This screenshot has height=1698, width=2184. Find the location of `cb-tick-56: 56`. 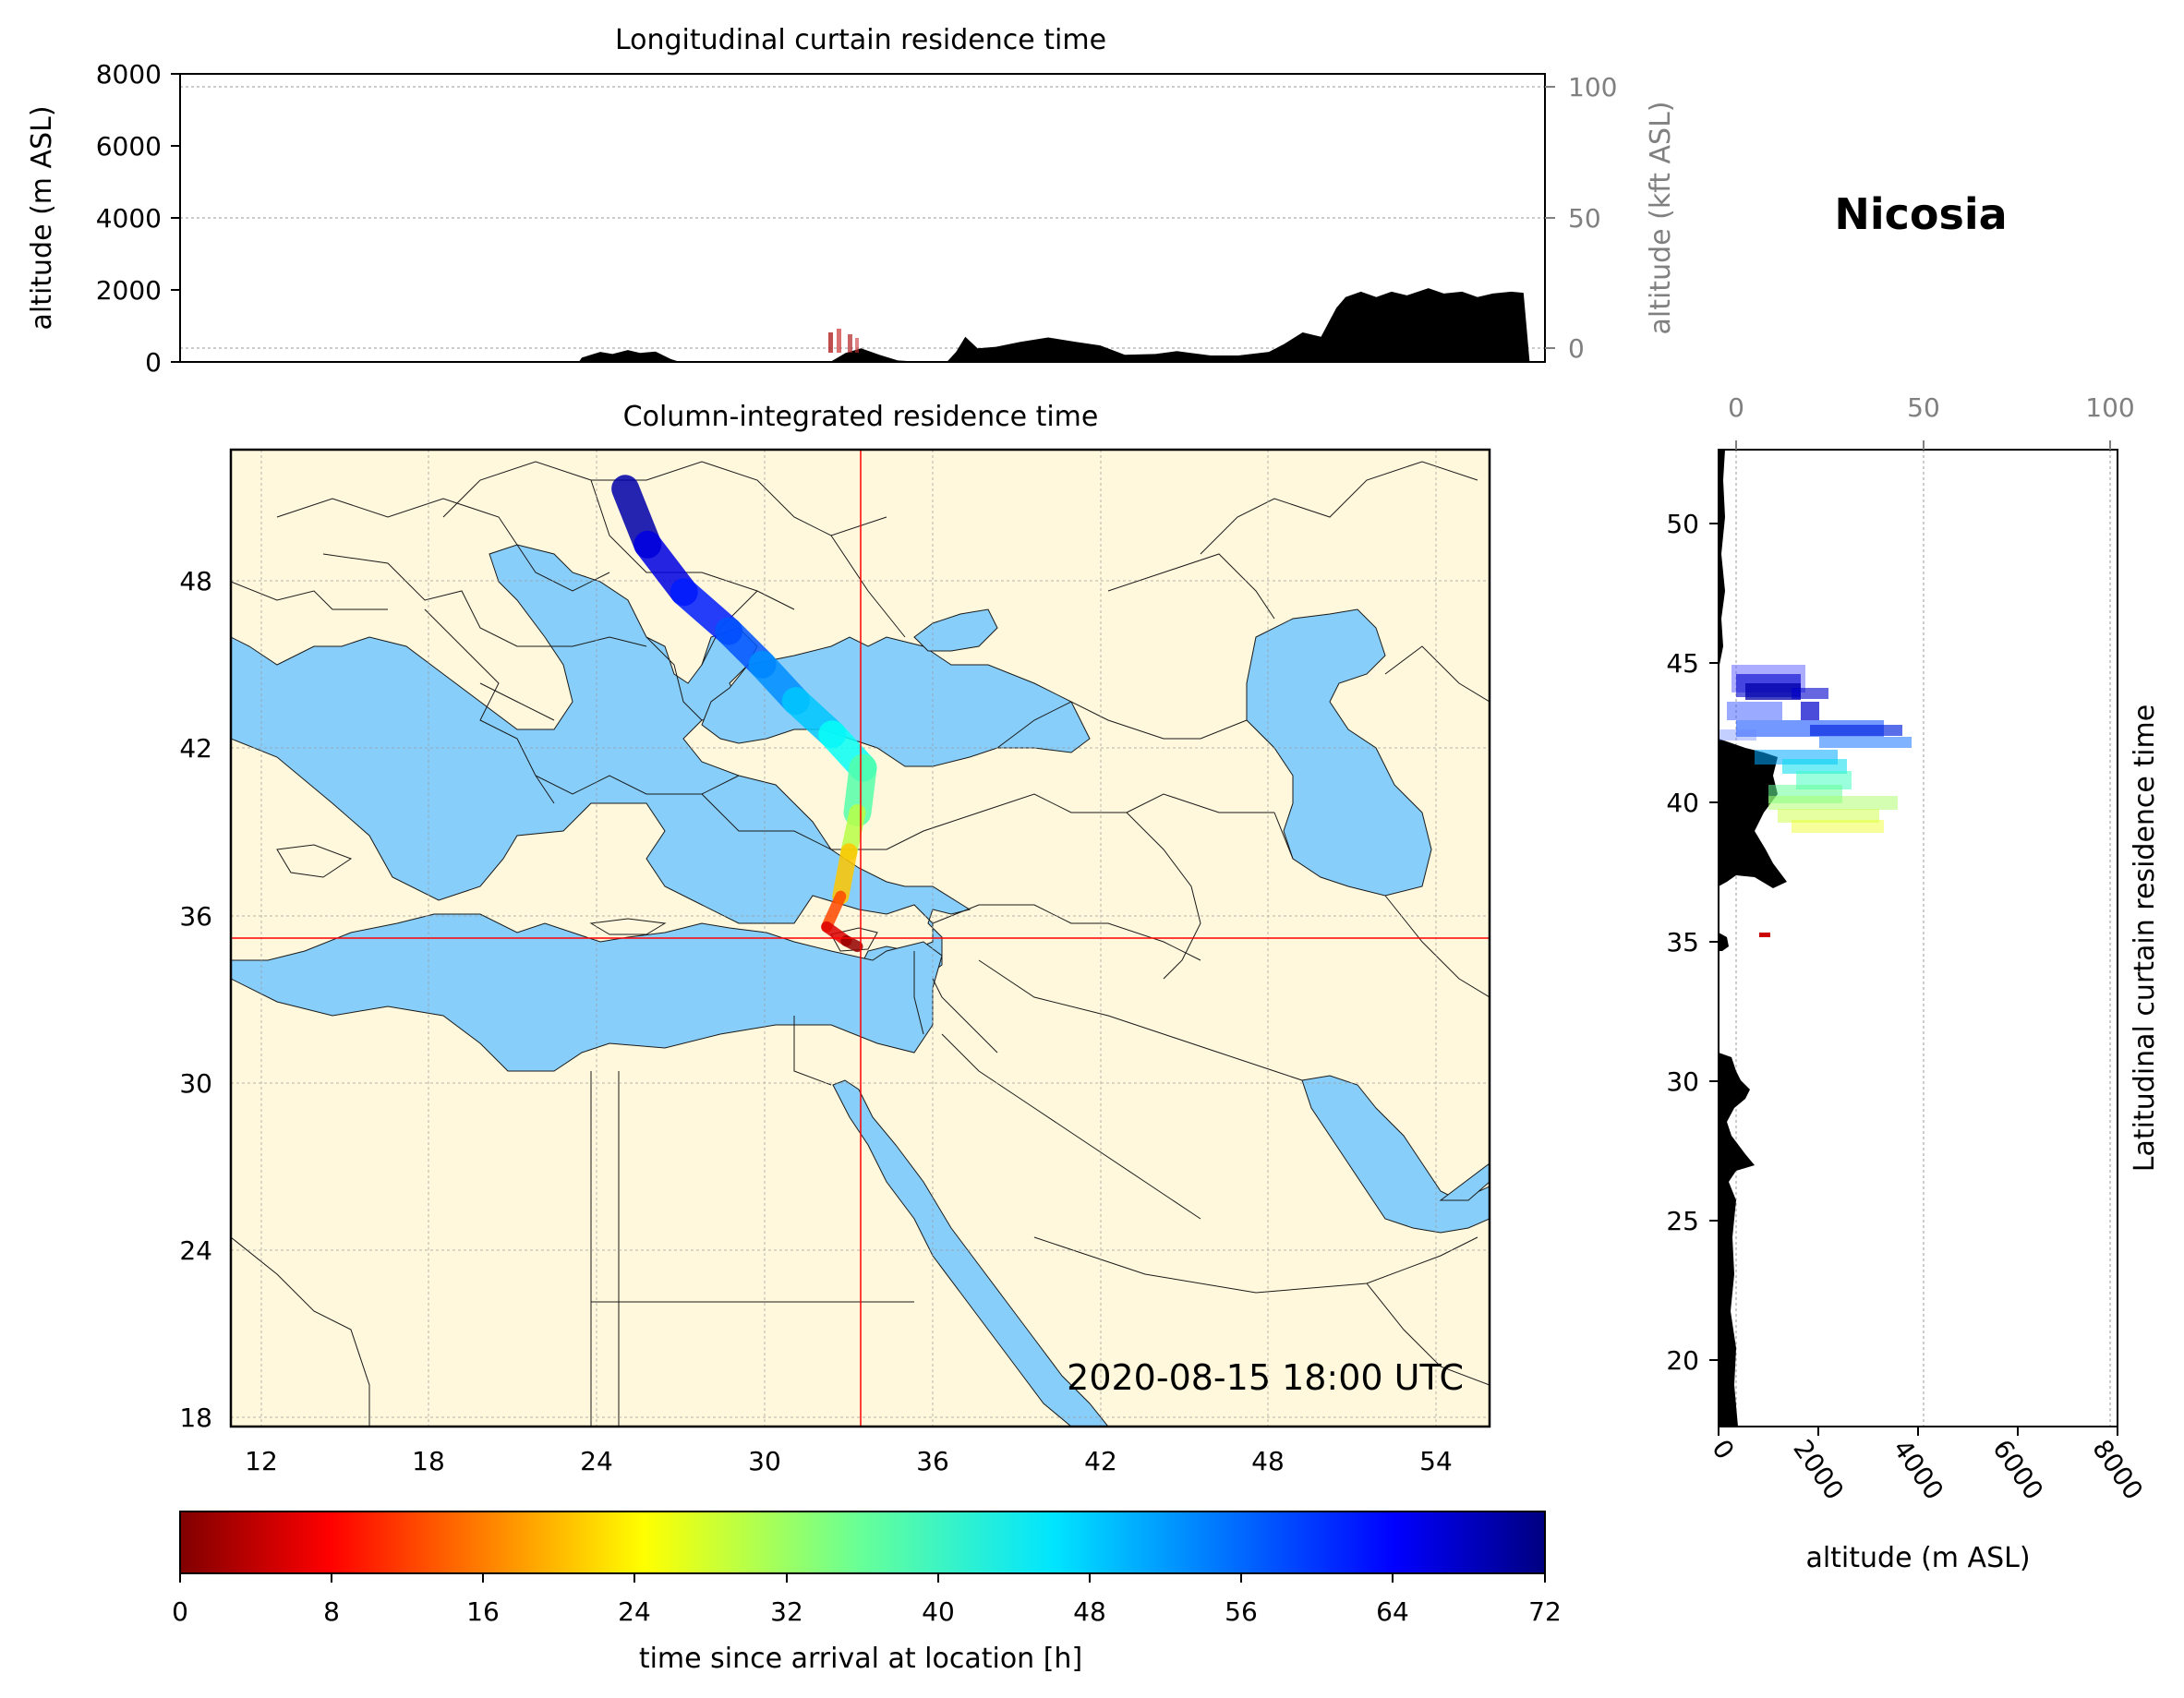

cb-tick-56: 56 is located at coordinates (1241, 1611).